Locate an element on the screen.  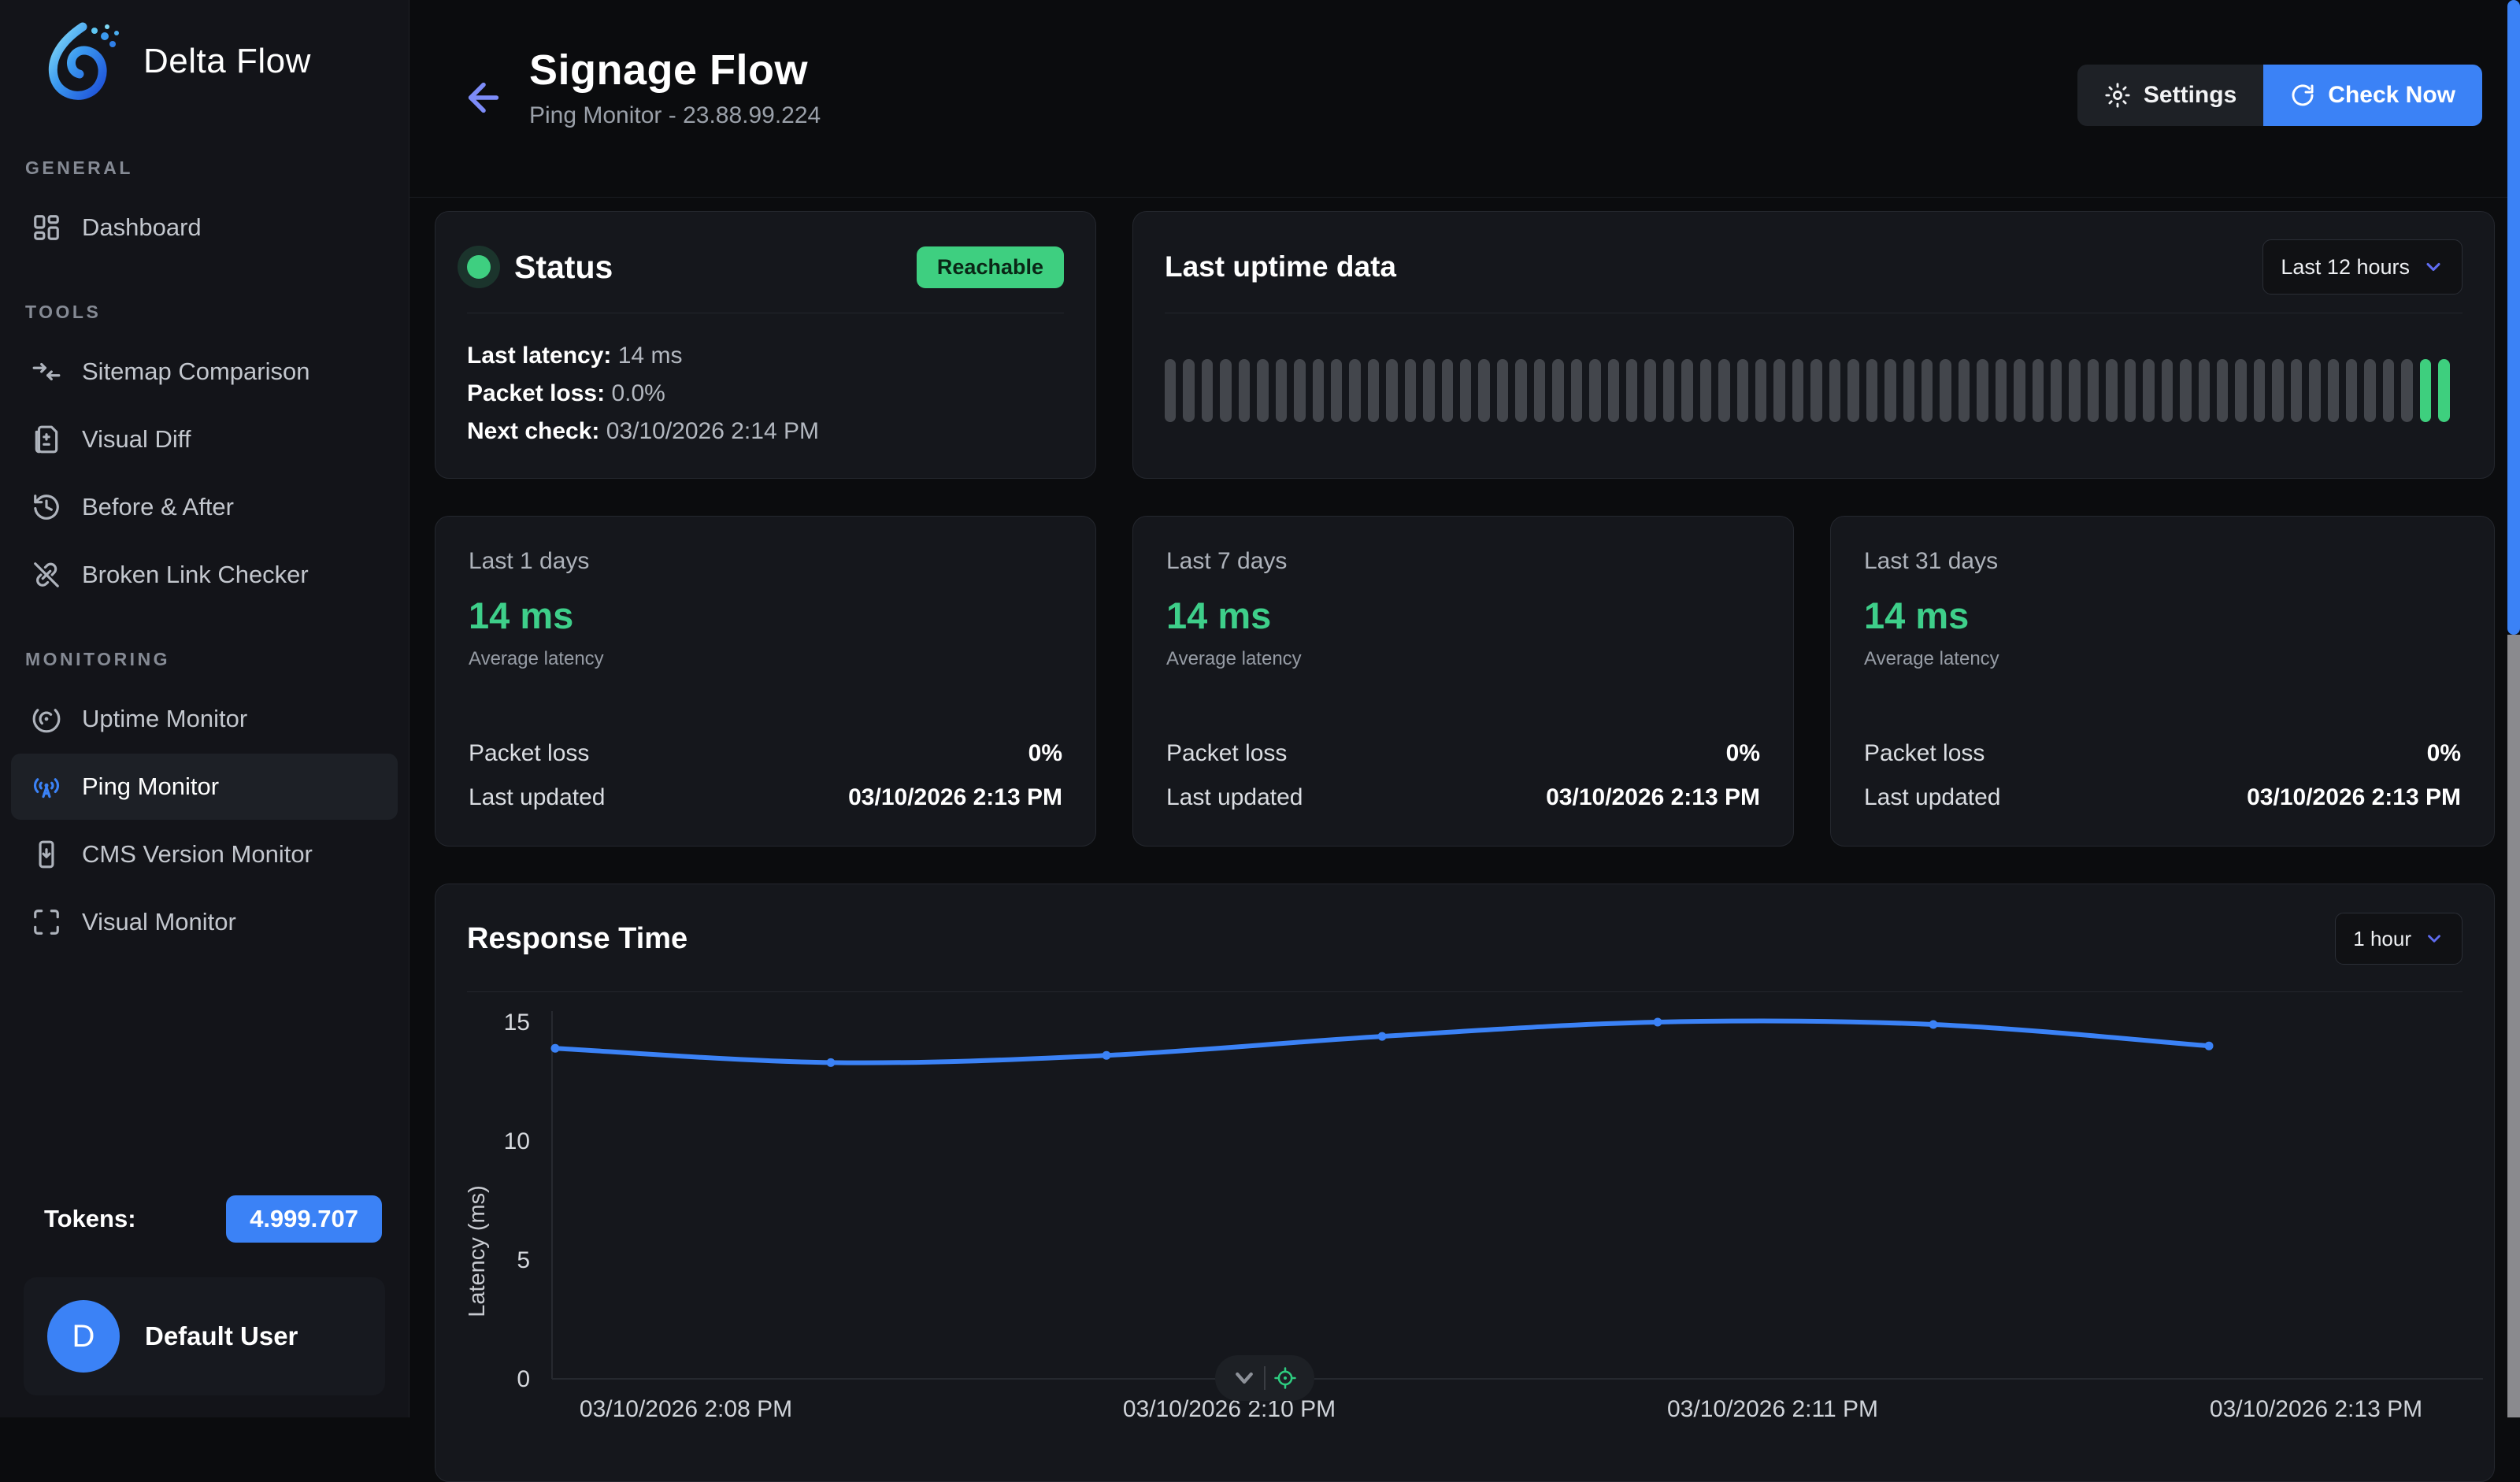
sidebar-item-dashboard: Dashboard is located at coordinates (204, 228).